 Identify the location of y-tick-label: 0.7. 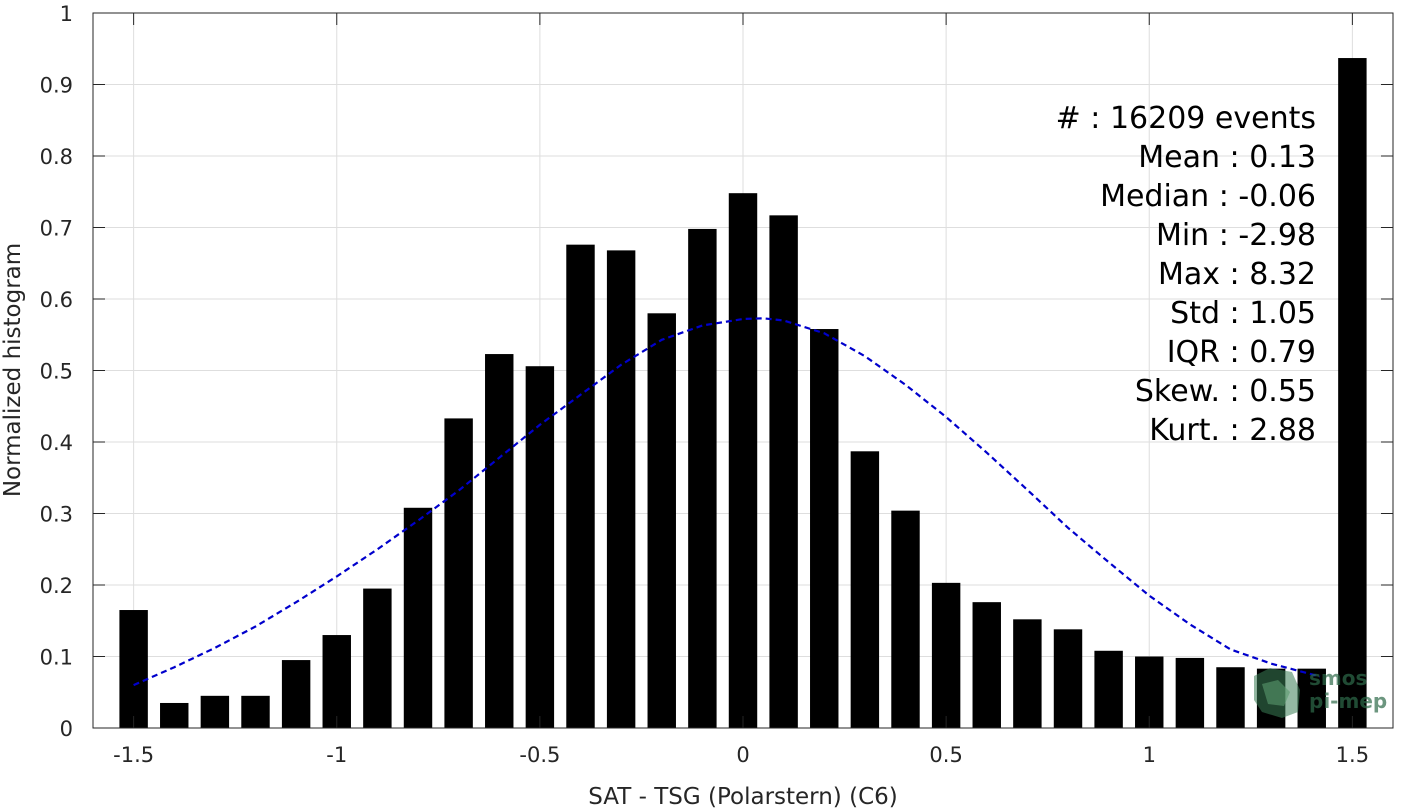
(56, 229).